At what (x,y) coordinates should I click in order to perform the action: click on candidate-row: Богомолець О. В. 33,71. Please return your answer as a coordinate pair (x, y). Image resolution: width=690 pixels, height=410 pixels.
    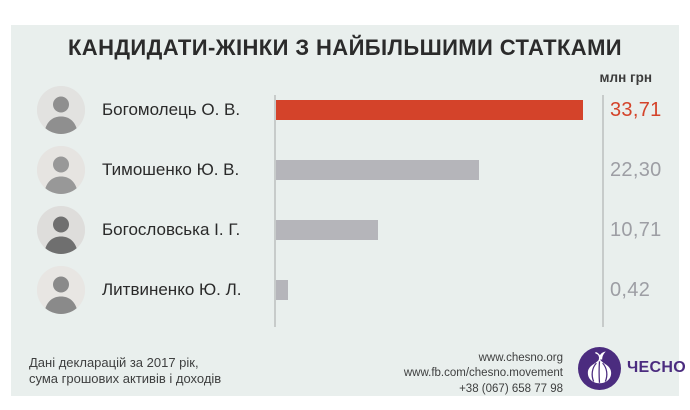
    Looking at the image, I should click on (345, 110).